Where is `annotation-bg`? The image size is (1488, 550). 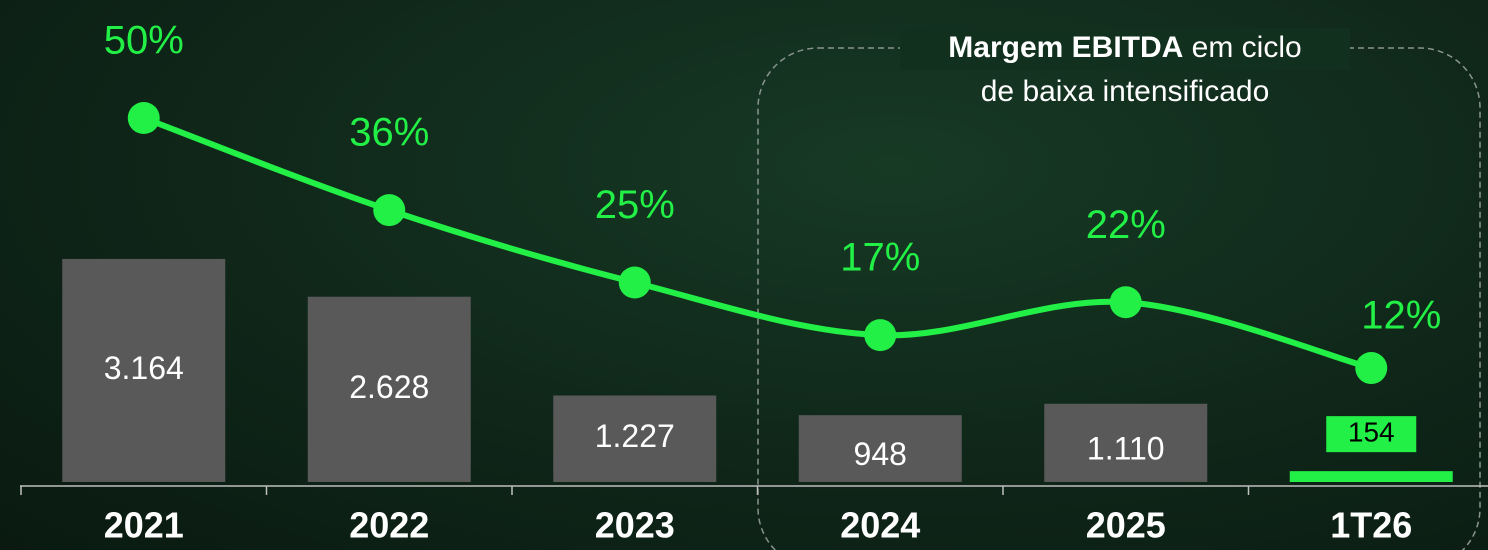
annotation-bg is located at coordinates (1125, 49).